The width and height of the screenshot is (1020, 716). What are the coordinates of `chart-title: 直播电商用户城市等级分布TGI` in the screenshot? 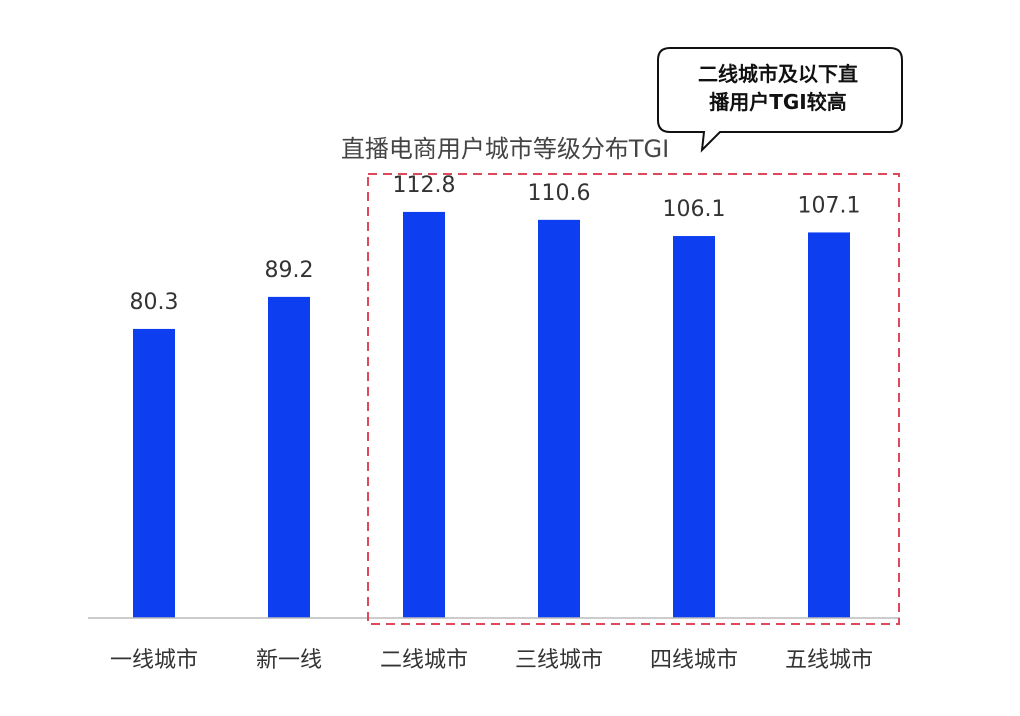 It's located at (505, 149).